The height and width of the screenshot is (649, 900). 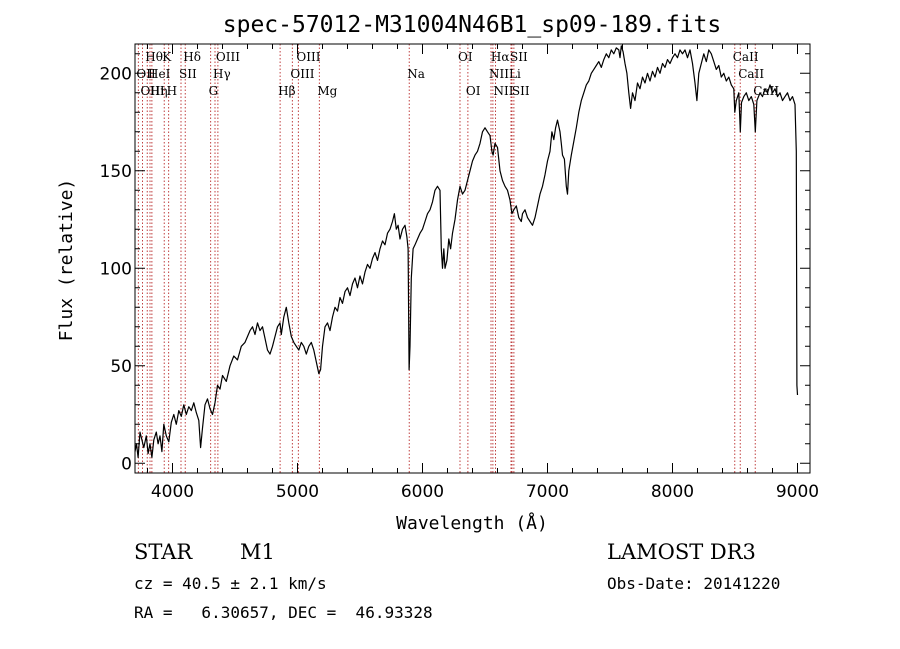 I want to click on line-marker-label: Li, so click(x=515, y=74).